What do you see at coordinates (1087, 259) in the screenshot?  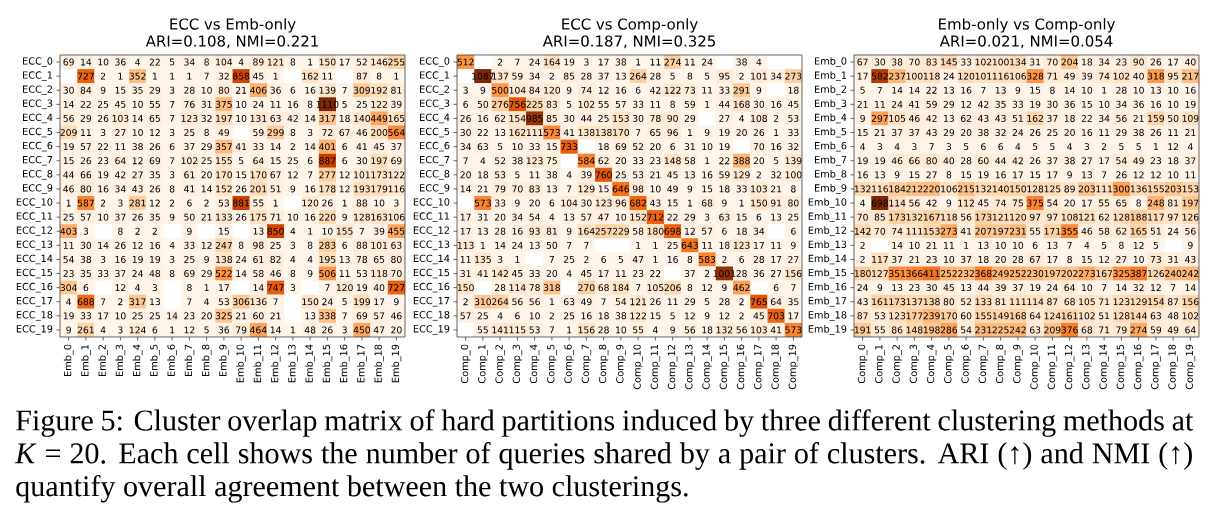 I see `data-label: 15` at bounding box center [1087, 259].